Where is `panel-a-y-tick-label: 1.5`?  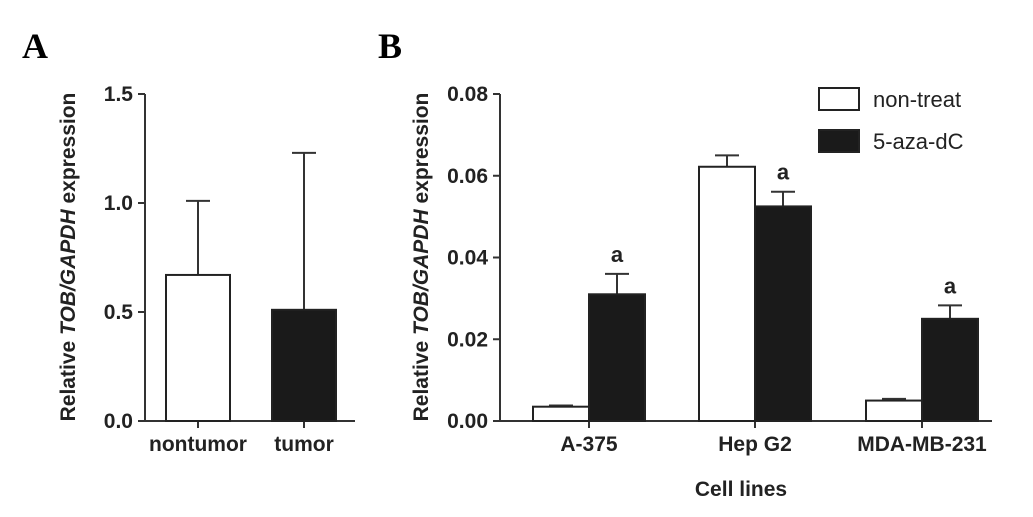 panel-a-y-tick-label: 1.5 is located at coordinates (119, 94).